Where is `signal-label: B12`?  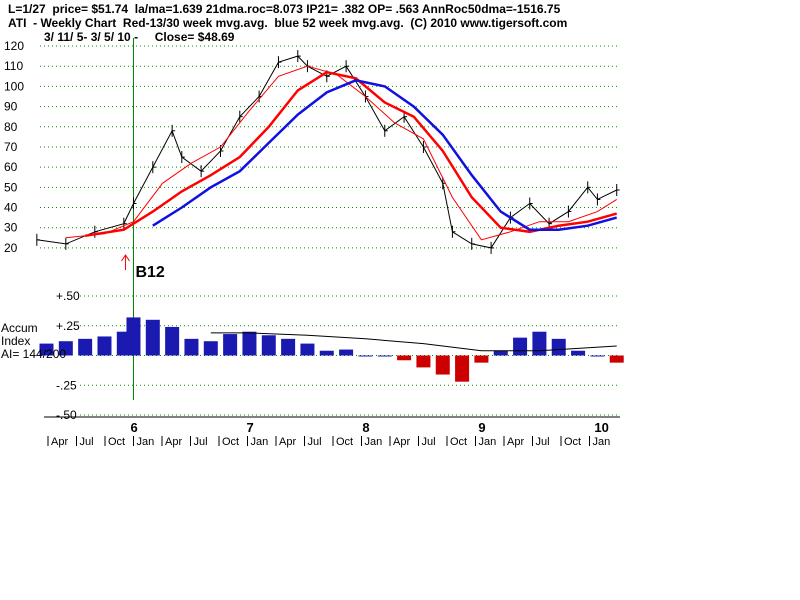
signal-label: B12 is located at coordinates (149, 272).